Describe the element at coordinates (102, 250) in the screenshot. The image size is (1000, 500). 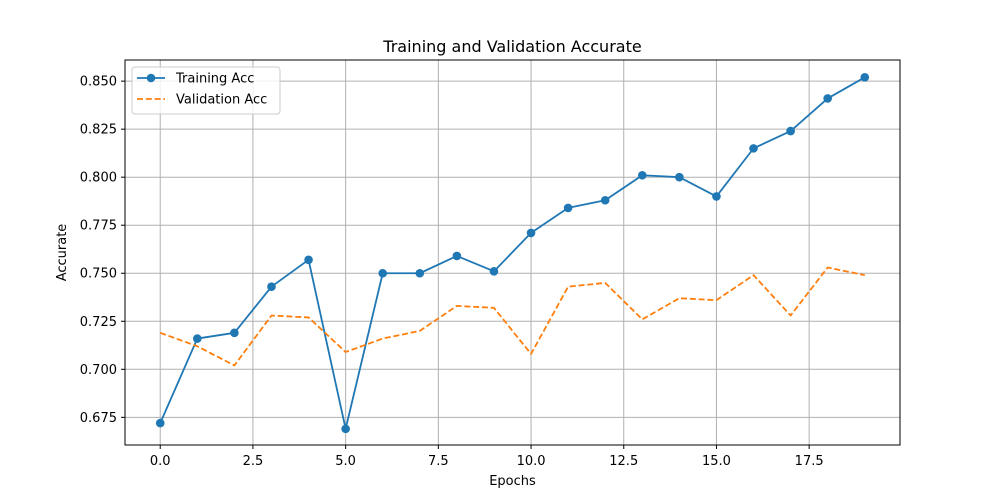
I see `y-axis: 0.675 0.700 0.725 0.750 0.775 0.800 0.825 0.850` at that location.